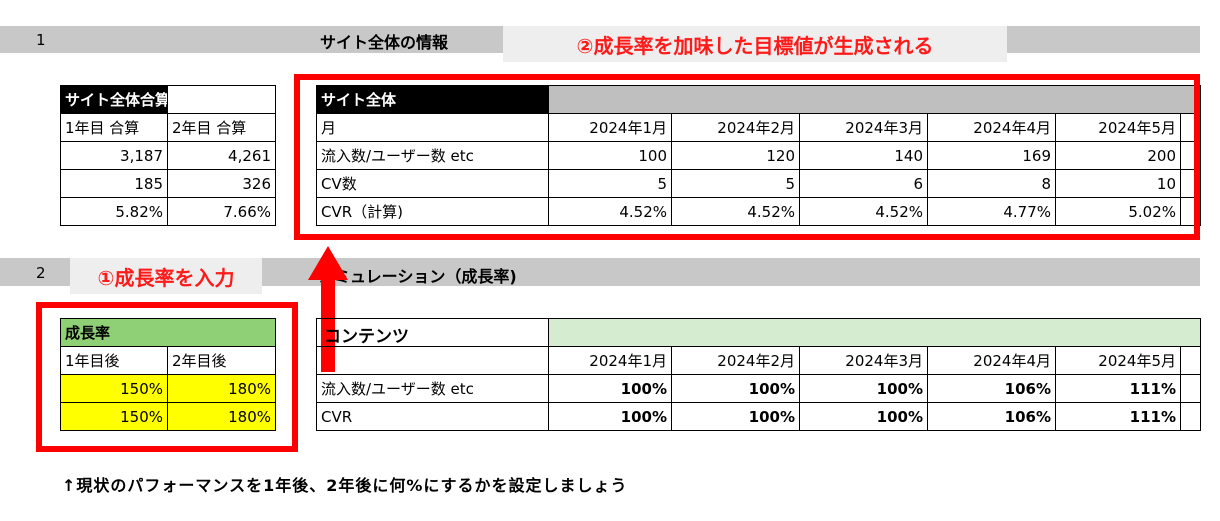  I want to click on table-row: 流入数/ユーザー数 etc 100% 100% 100% 106% 111%, so click(758, 388).